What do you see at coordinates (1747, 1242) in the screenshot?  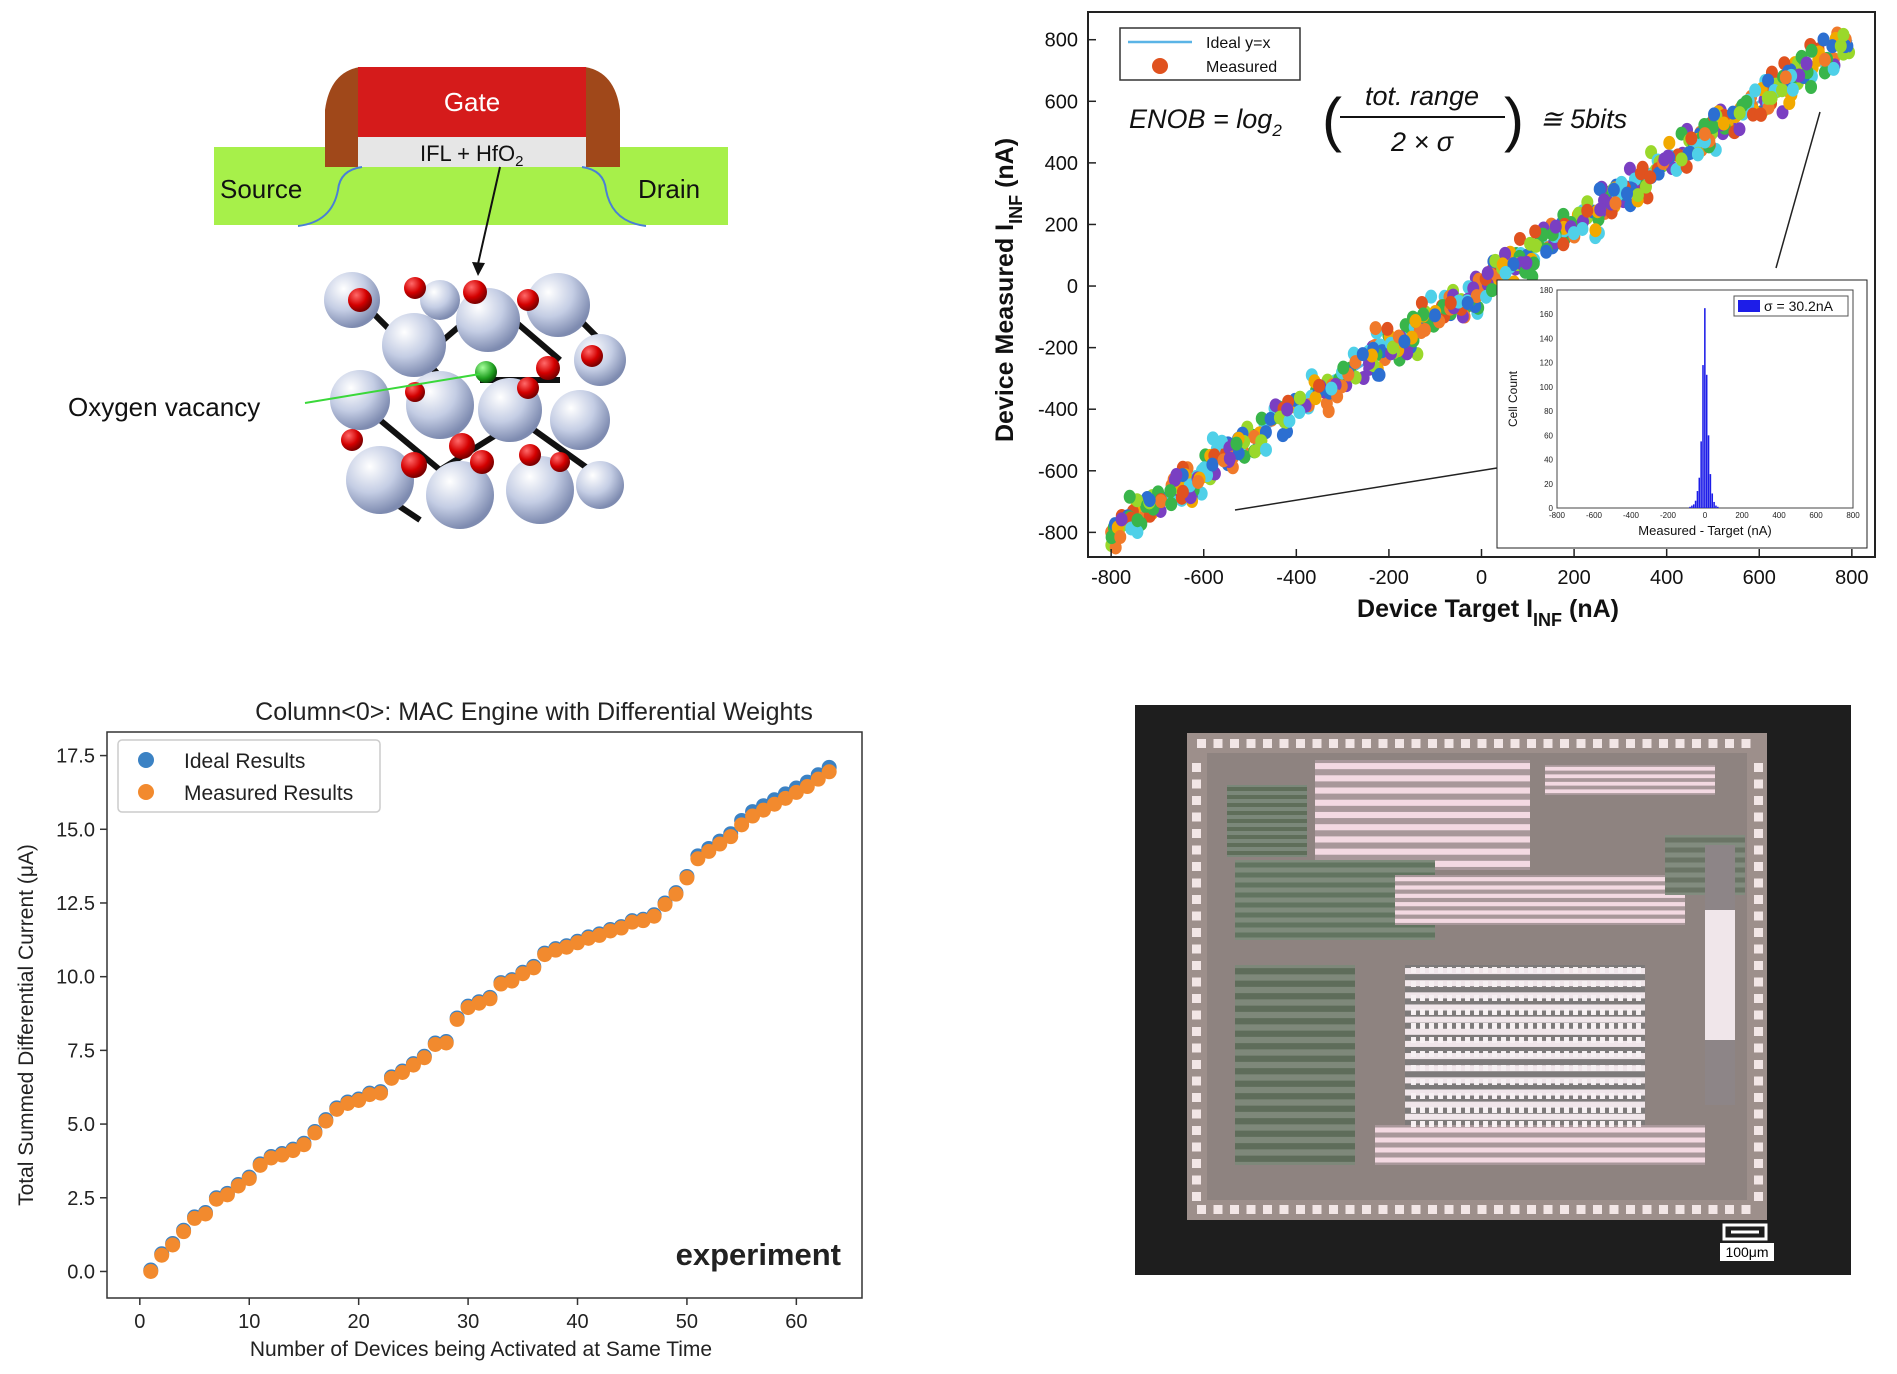 I see `scale-bar: 100μm` at bounding box center [1747, 1242].